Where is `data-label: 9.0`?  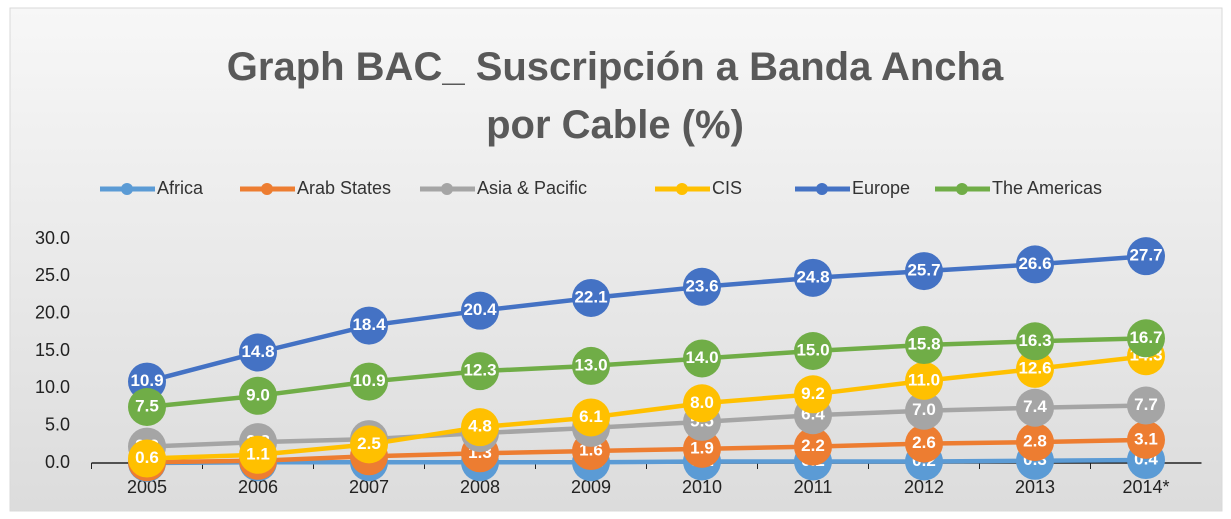 data-label: 9.0 is located at coordinates (258, 394).